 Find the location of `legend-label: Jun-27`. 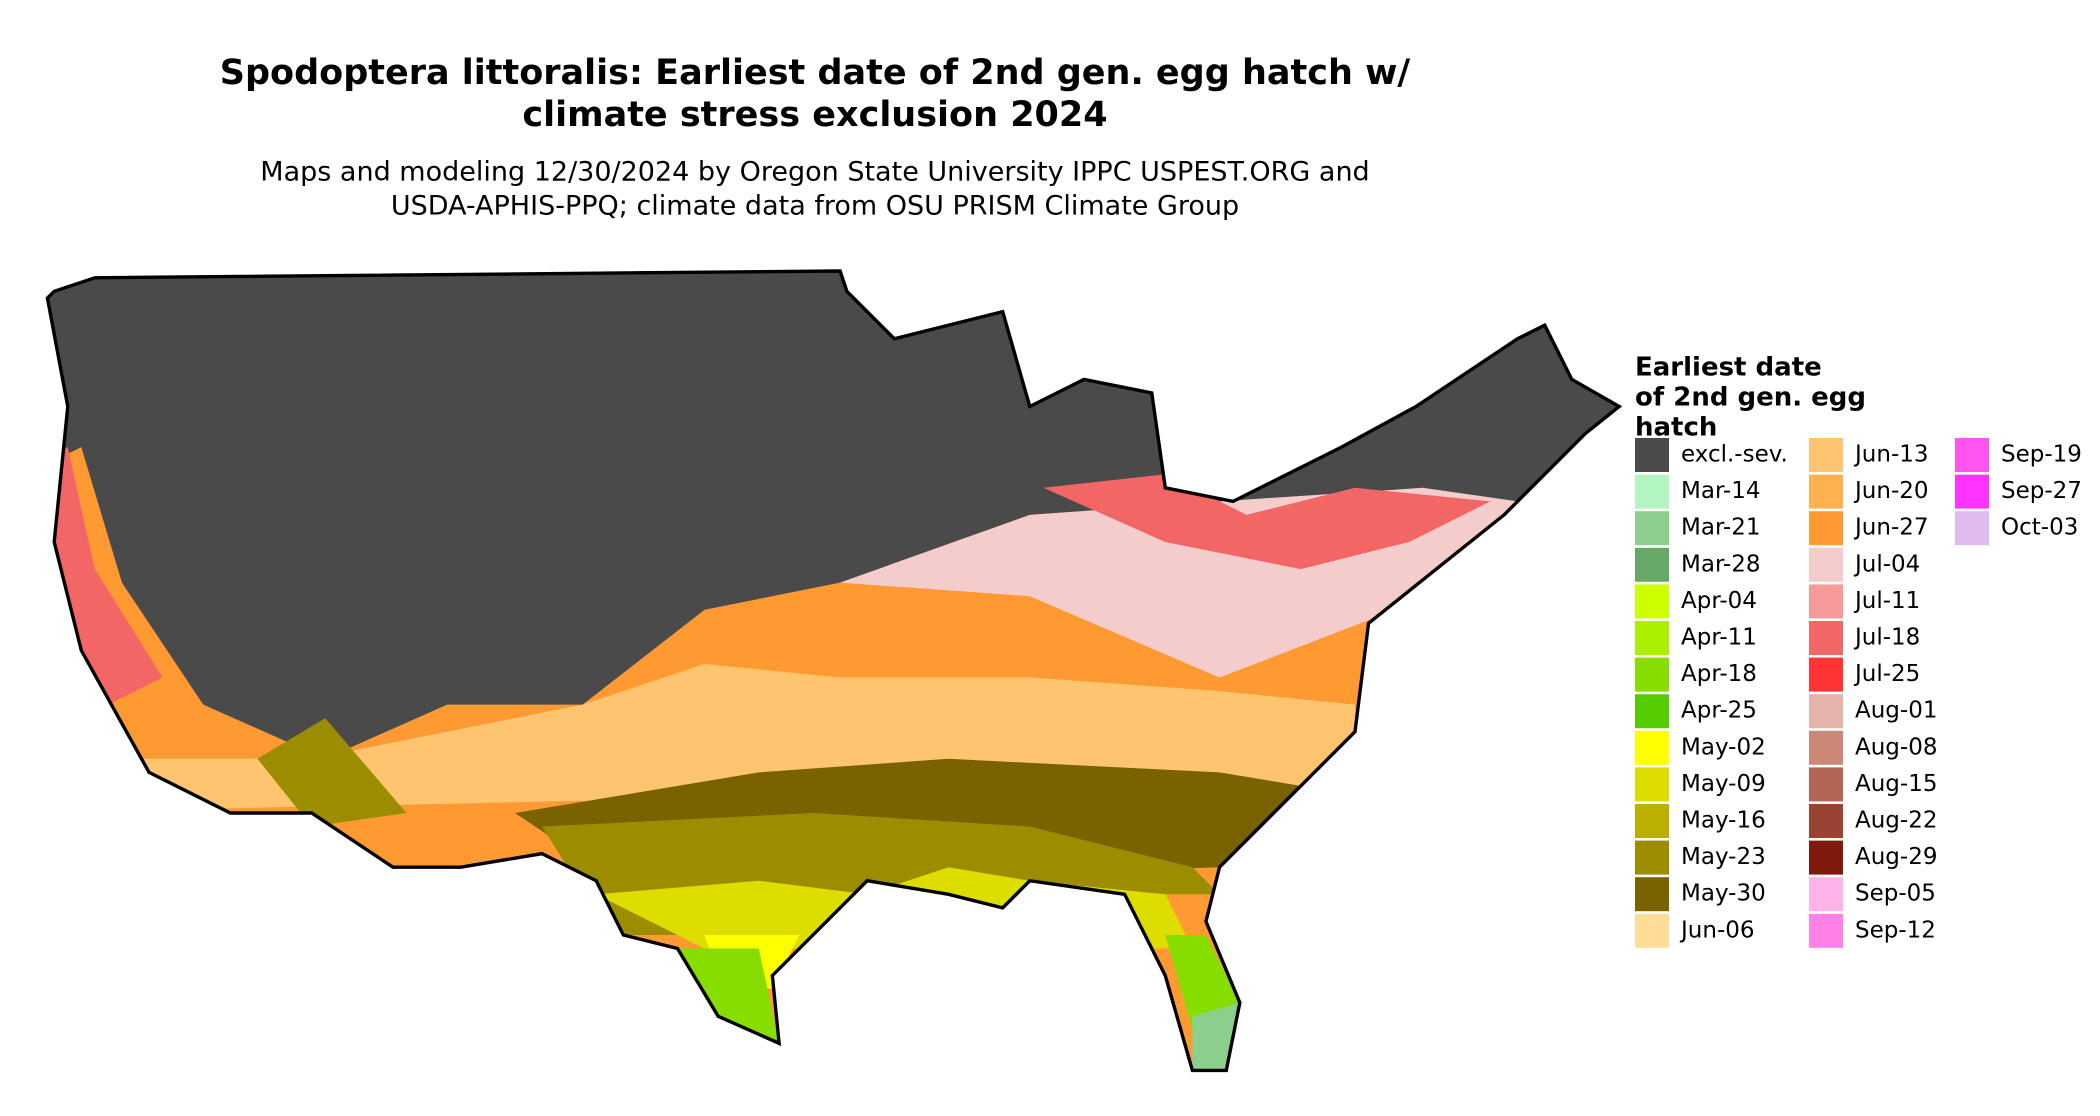

legend-label: Jun-27 is located at coordinates (1891, 528).